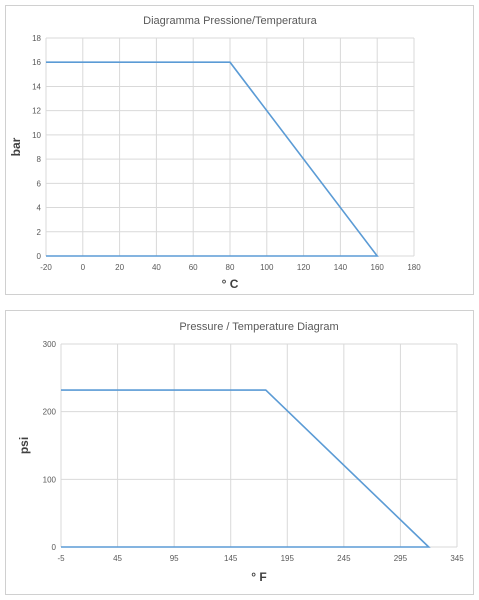  Describe the element at coordinates (230, 267) in the screenshot. I see `x-tick-label: 80` at that location.